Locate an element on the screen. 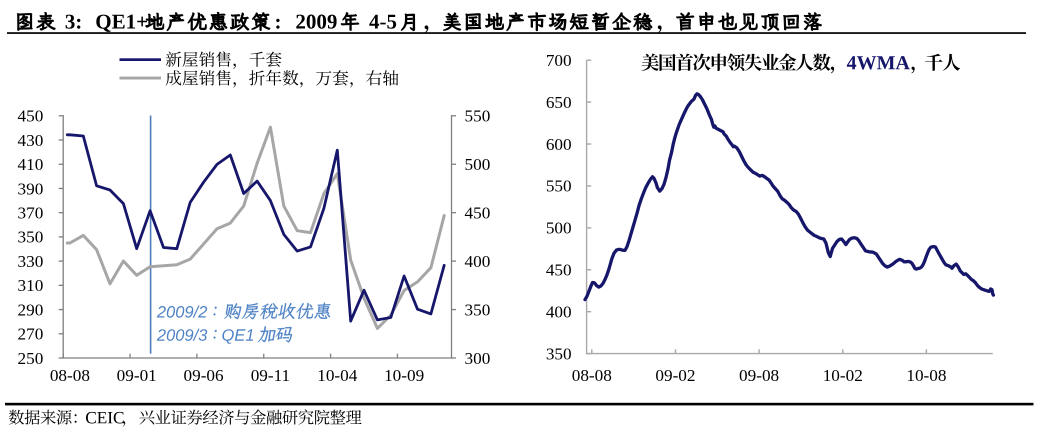  svg-text: 370 is located at coordinates (31, 212).